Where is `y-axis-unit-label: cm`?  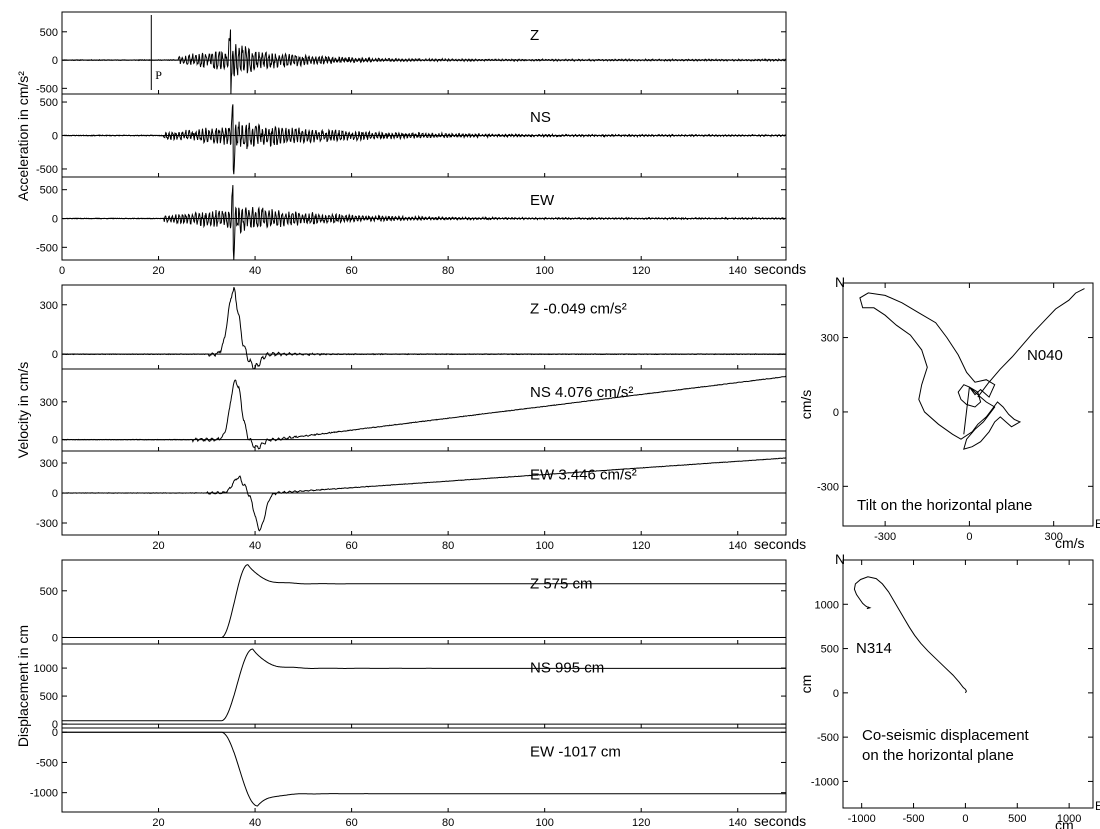
y-axis-unit-label: cm is located at coordinates (806, 684).